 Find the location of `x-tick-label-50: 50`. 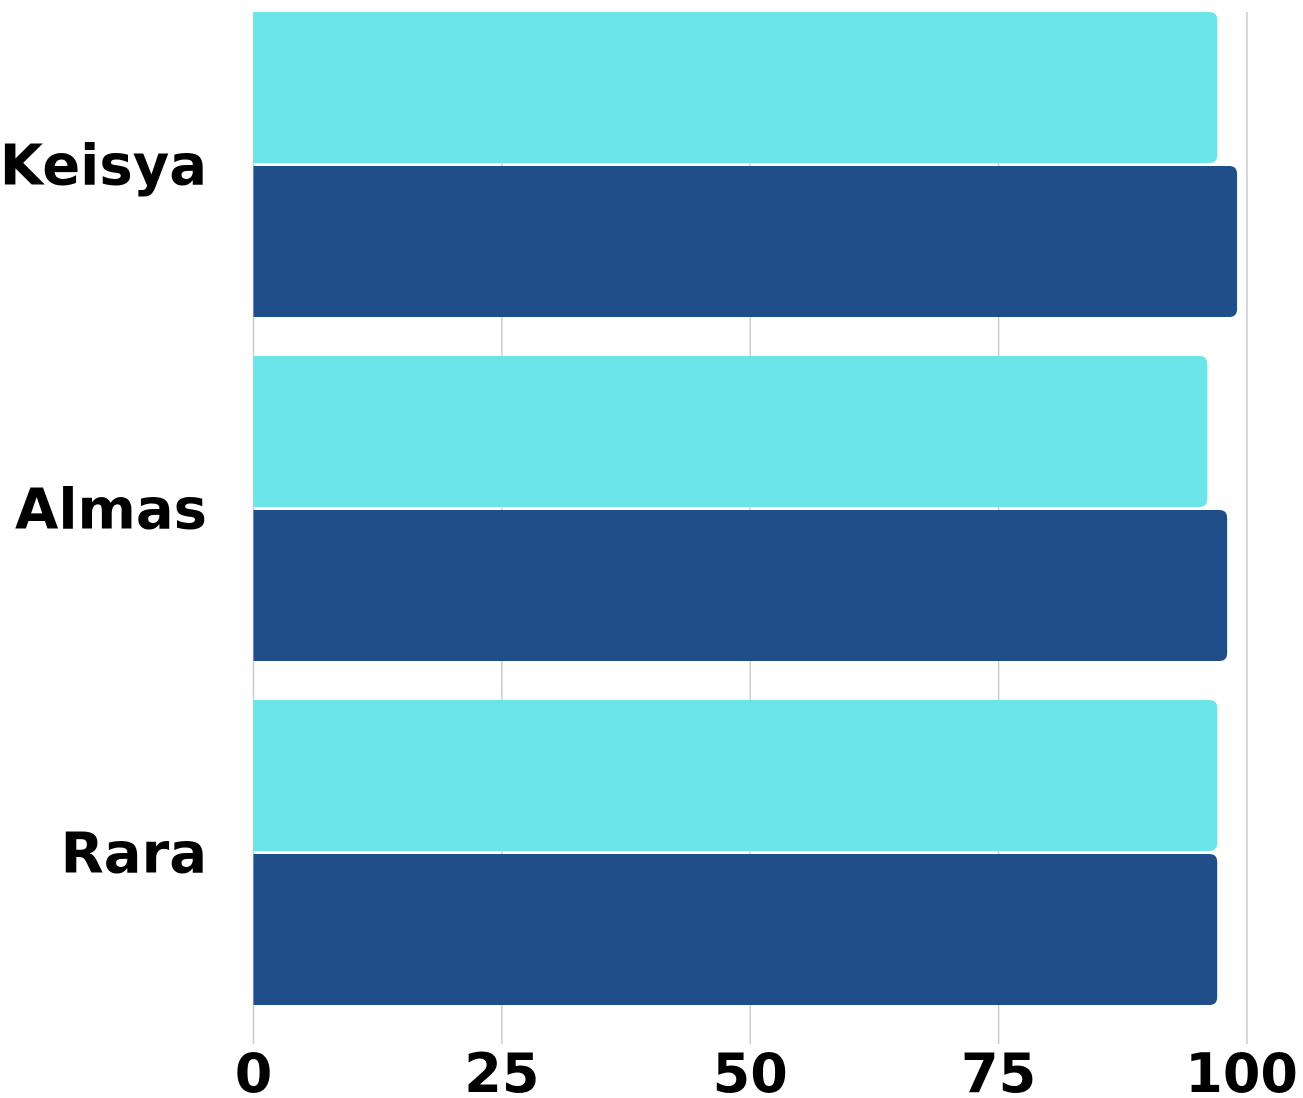

x-tick-label-50: 50 is located at coordinates (750, 1070).